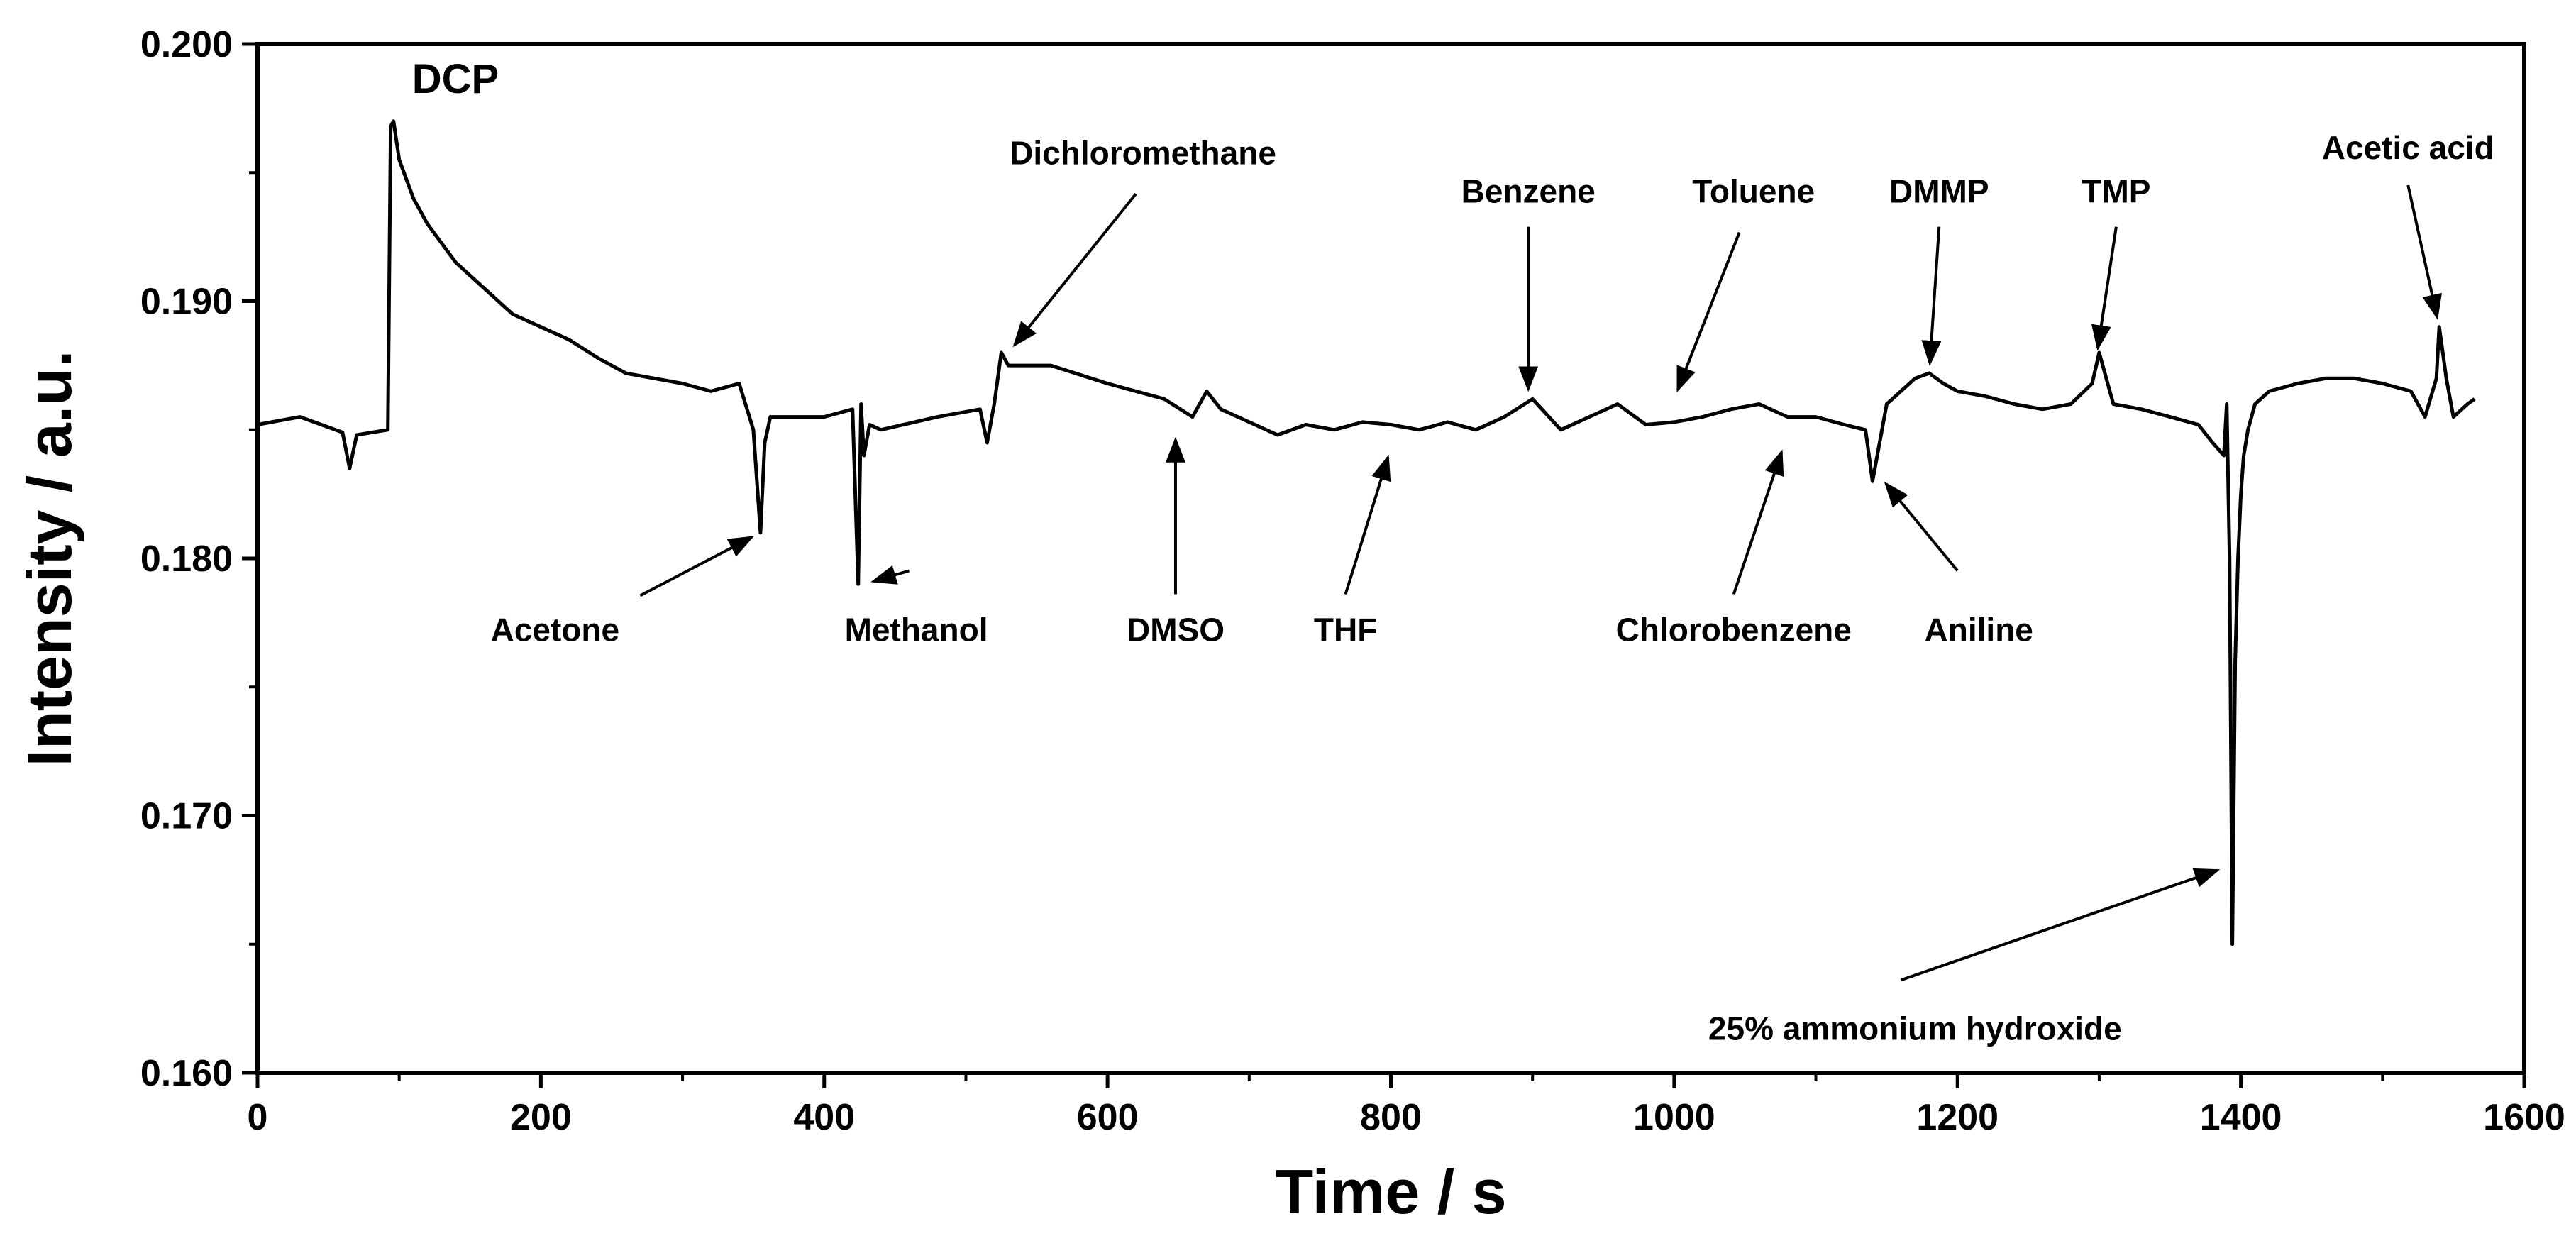 This screenshot has width=2576, height=1253. What do you see at coordinates (1957, 1117) in the screenshot?
I see `x-tick-label: 1200` at bounding box center [1957, 1117].